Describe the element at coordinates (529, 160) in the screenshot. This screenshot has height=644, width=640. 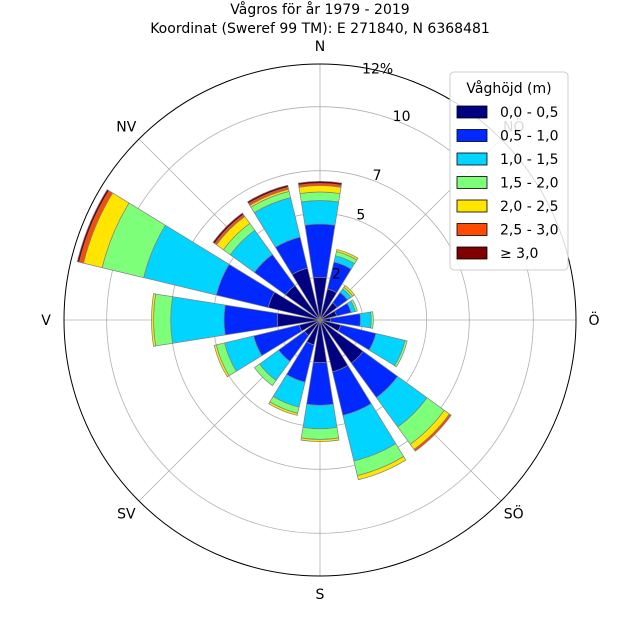
I see `legend-label-2: 1,0 - 1,5` at that location.